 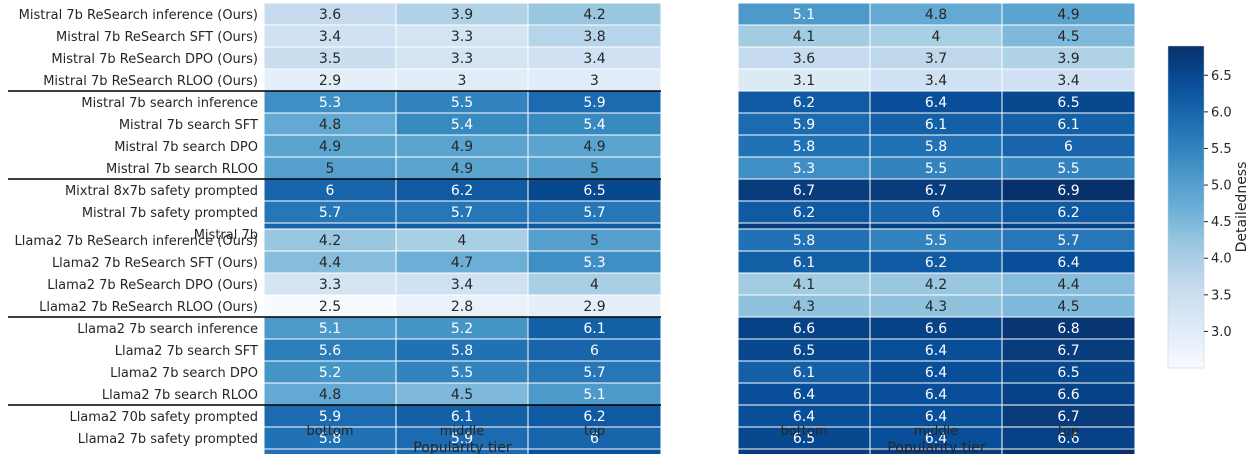 What do you see at coordinates (182, 169) in the screenshot?
I see `row-label: Mistral 7b search RLOO` at bounding box center [182, 169].